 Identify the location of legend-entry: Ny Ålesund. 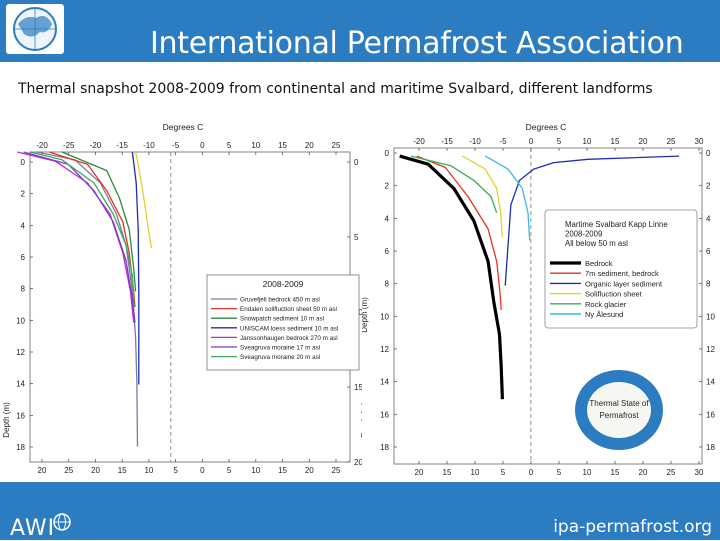
(604, 314).